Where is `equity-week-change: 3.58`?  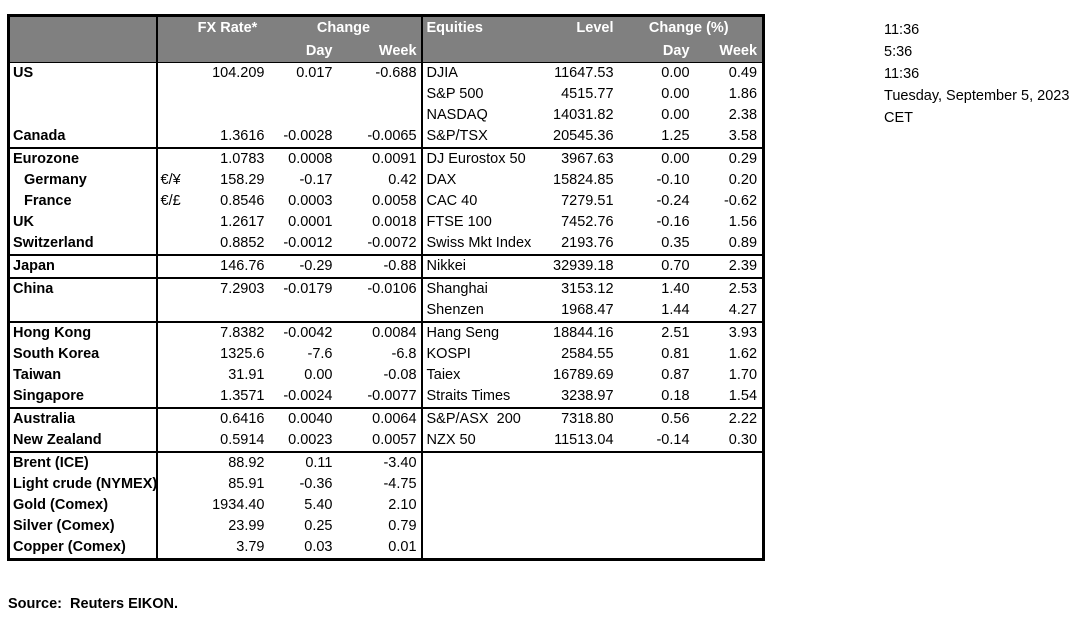 equity-week-change: 3.58 is located at coordinates (743, 135).